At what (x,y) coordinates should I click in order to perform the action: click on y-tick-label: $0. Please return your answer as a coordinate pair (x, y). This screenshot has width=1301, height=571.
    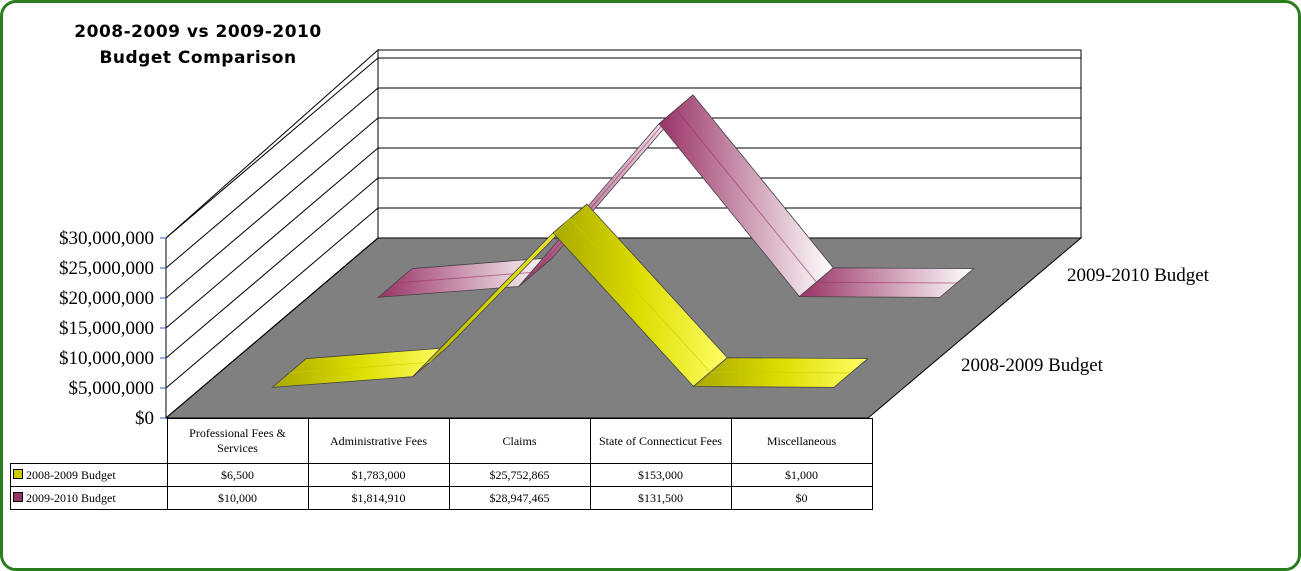
    Looking at the image, I should click on (144, 418).